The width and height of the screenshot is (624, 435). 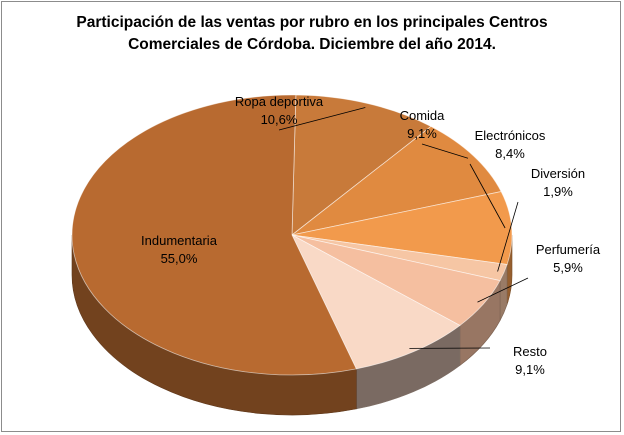 What do you see at coordinates (423, 115) in the screenshot?
I see `slice-label-comida: Comida` at bounding box center [423, 115].